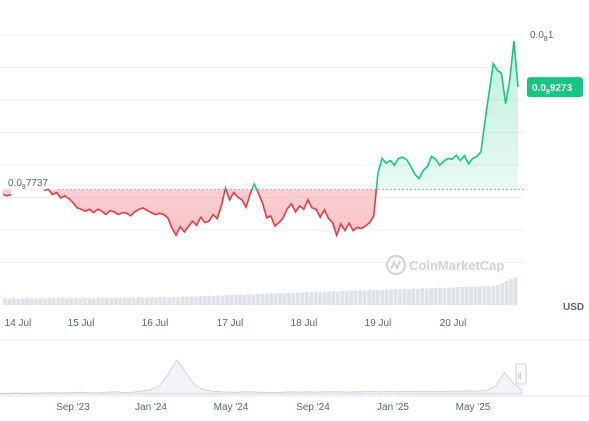  Describe the element at coordinates (18, 323) in the screenshot. I see `x-tick-label: 14 Jul` at that location.